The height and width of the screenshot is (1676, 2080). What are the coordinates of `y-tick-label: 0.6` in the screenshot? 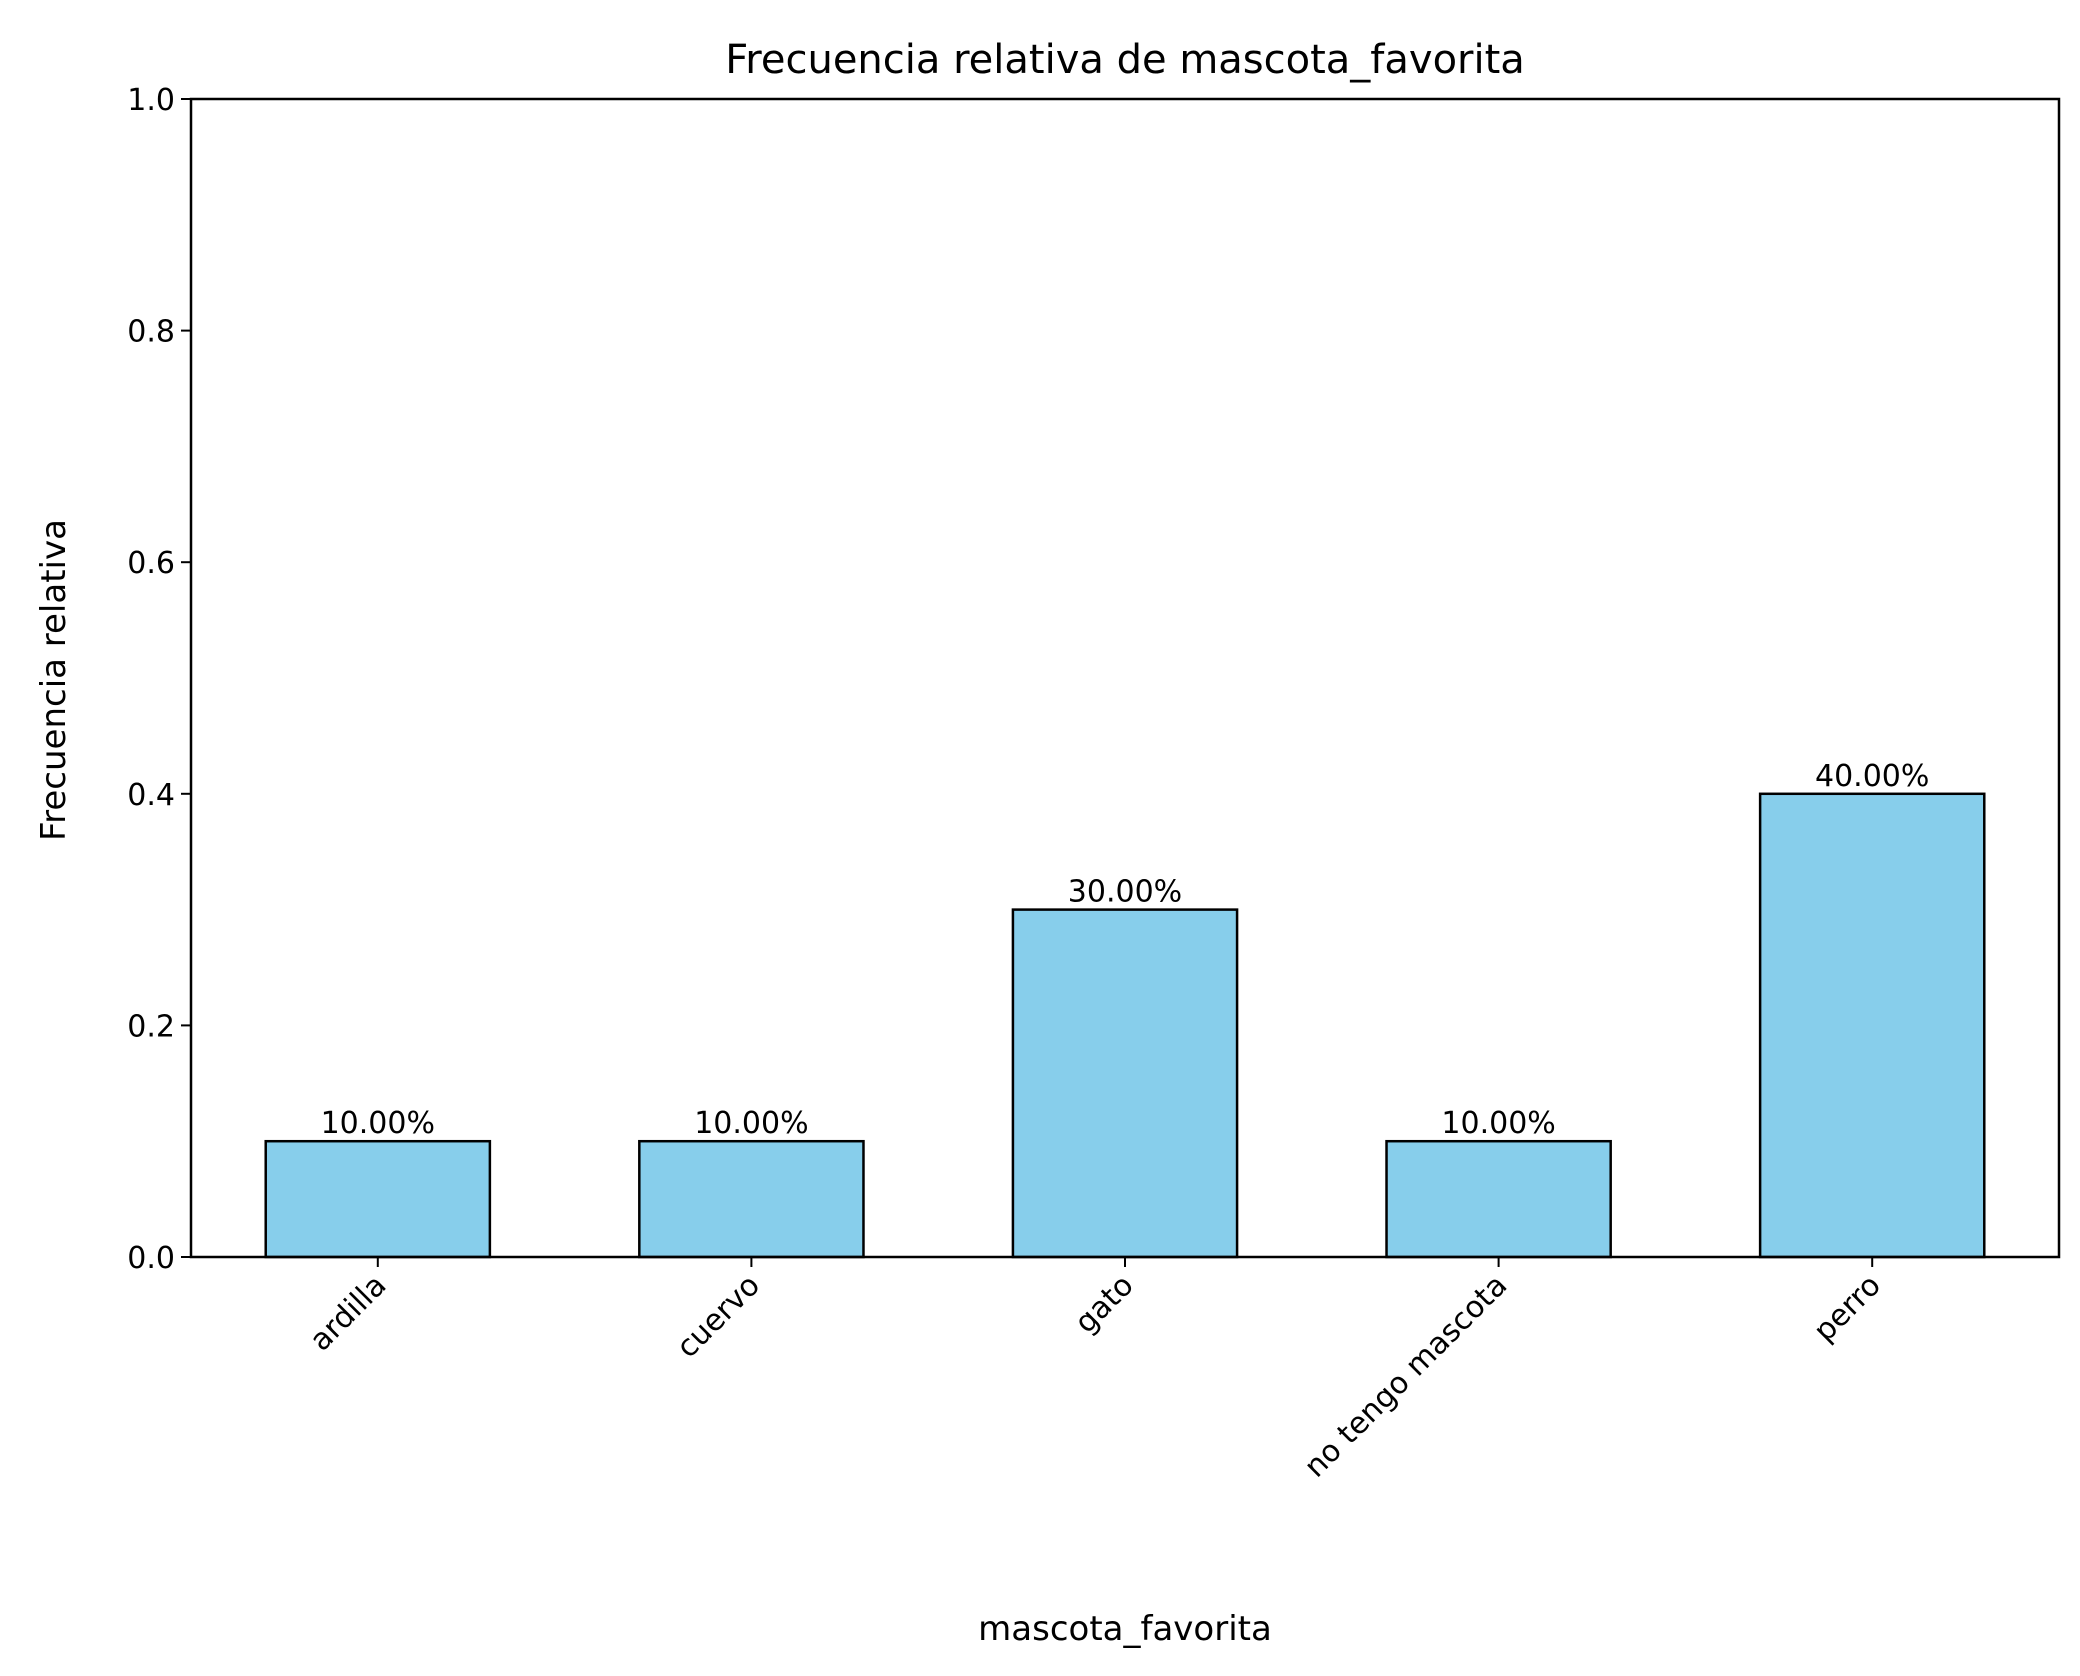 It's located at (151, 563).